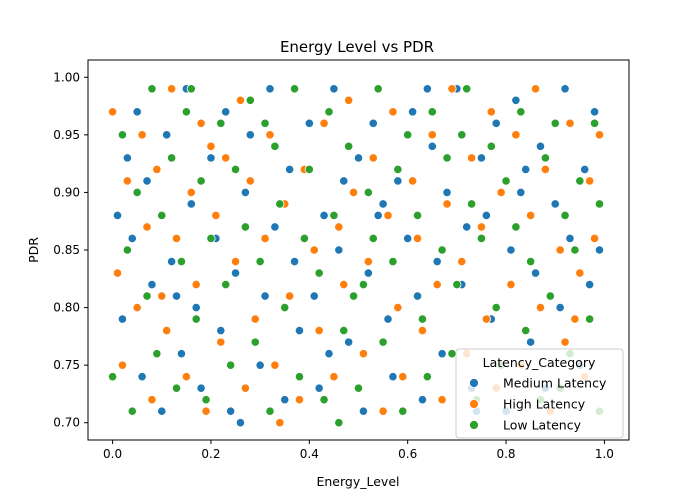 The width and height of the screenshot is (700, 500). What do you see at coordinates (357, 481) in the screenshot?
I see `x-axis-label: Energy_Level` at bounding box center [357, 481].